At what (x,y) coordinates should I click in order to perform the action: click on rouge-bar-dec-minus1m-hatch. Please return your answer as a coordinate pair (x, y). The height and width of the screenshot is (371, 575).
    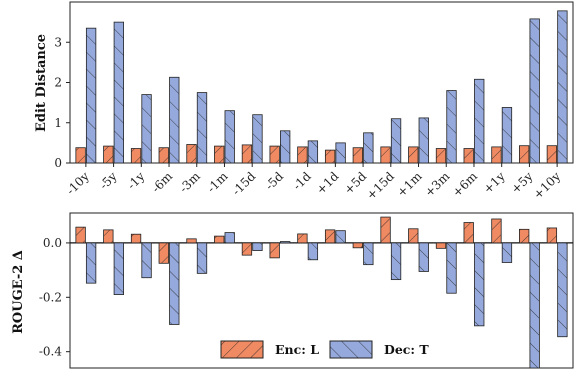
    Looking at the image, I should click on (229, 237).